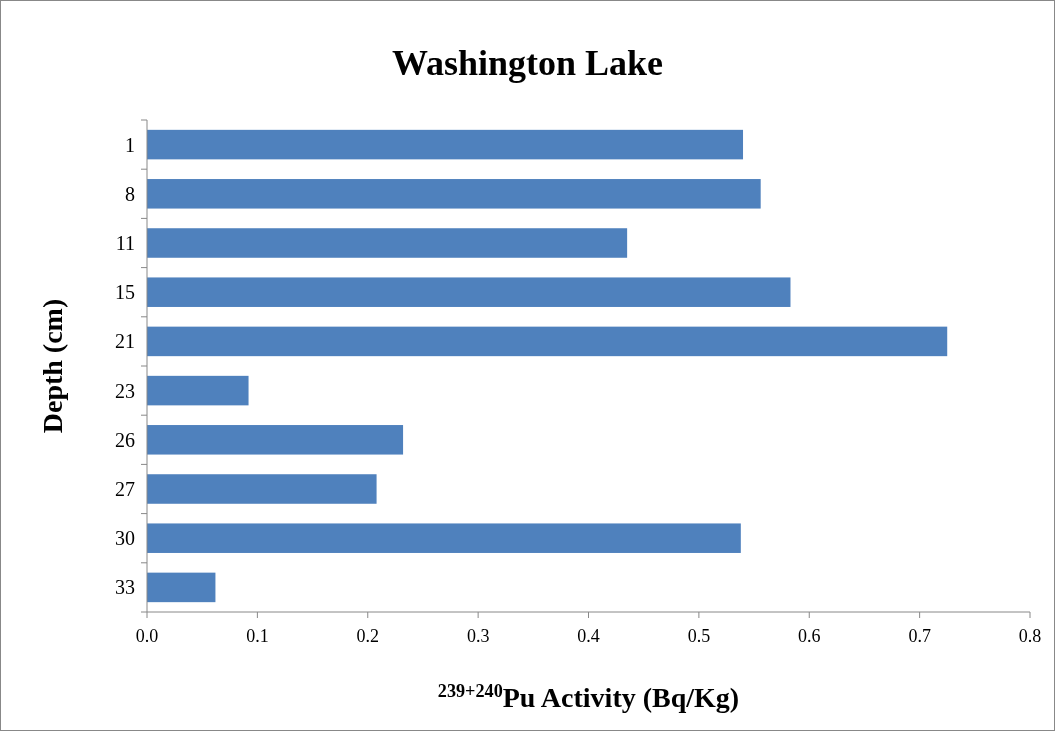  What do you see at coordinates (699, 636) in the screenshot?
I see `x-tick-label: 0.5` at bounding box center [699, 636].